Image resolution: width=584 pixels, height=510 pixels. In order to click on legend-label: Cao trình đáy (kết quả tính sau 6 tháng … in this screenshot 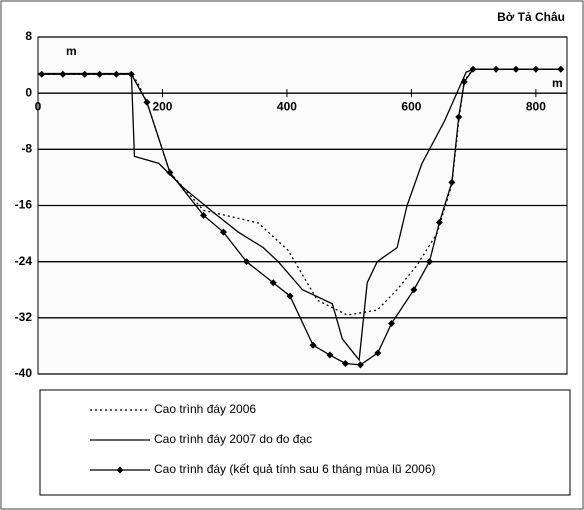, I will do `click(295, 469)`.